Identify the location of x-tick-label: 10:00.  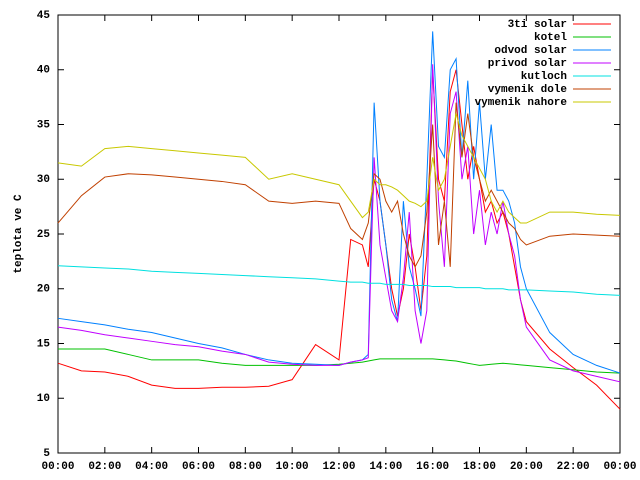
(292, 467).